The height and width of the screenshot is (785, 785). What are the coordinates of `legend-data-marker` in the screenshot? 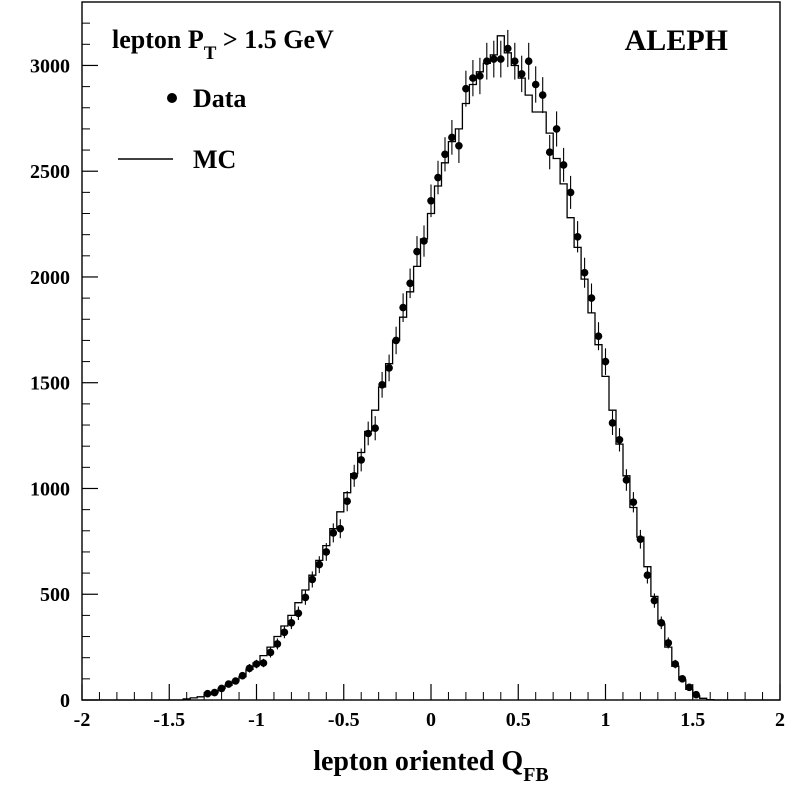 It's located at (172, 98).